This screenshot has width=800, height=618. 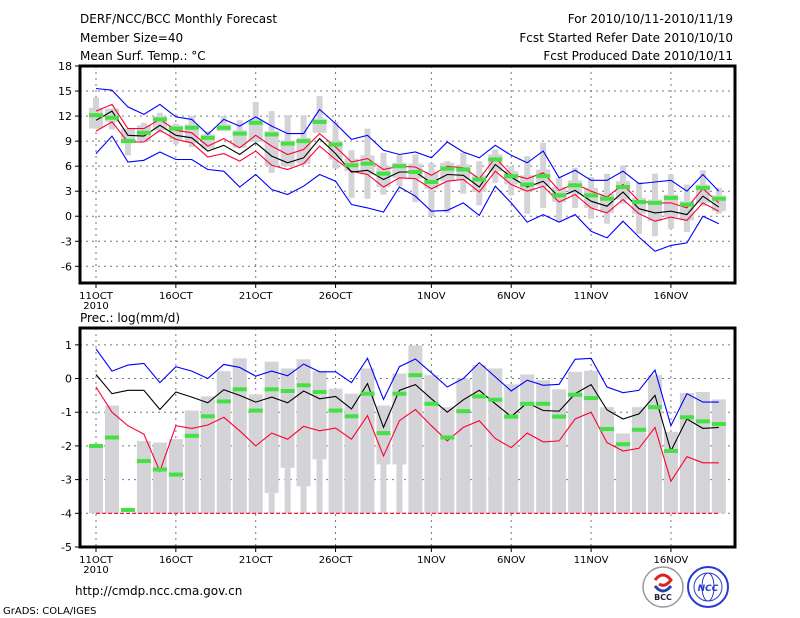 What do you see at coordinates (708, 587) in the screenshot?
I see `ncc-logo: NCC` at bounding box center [708, 587].